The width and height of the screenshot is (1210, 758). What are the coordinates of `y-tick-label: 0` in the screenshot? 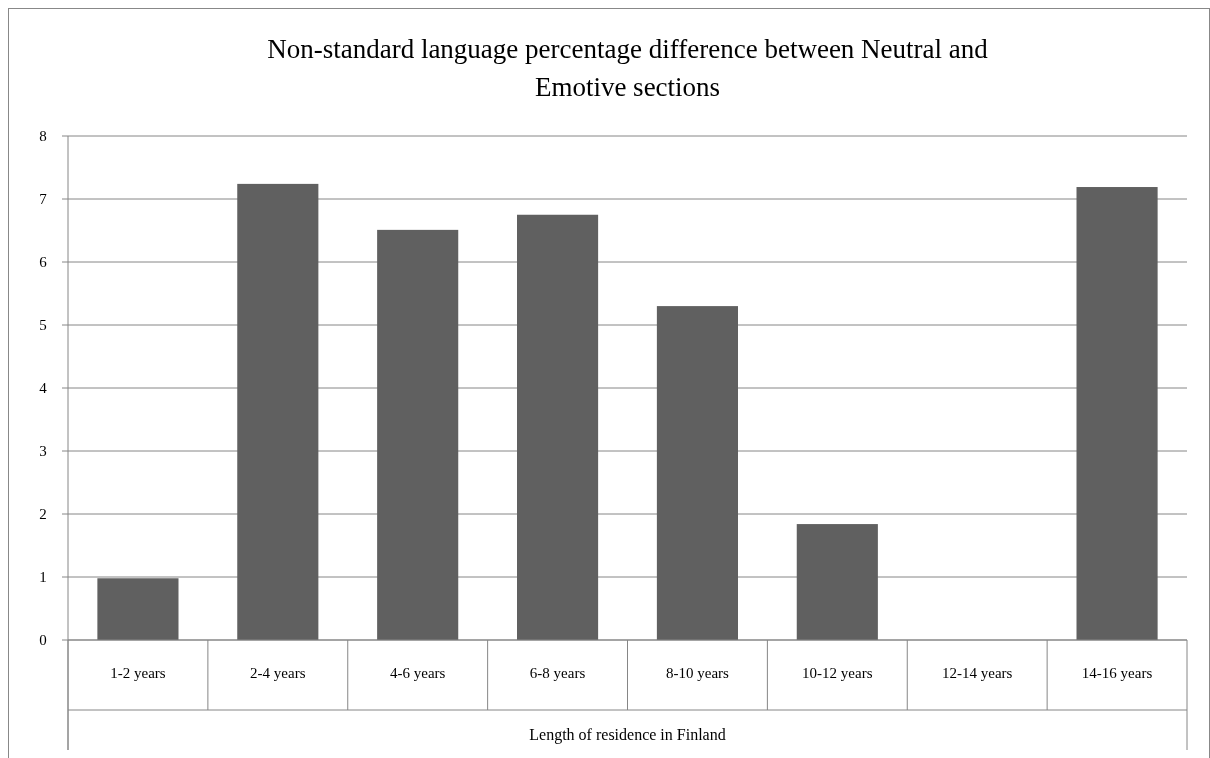 It's located at (43, 640).